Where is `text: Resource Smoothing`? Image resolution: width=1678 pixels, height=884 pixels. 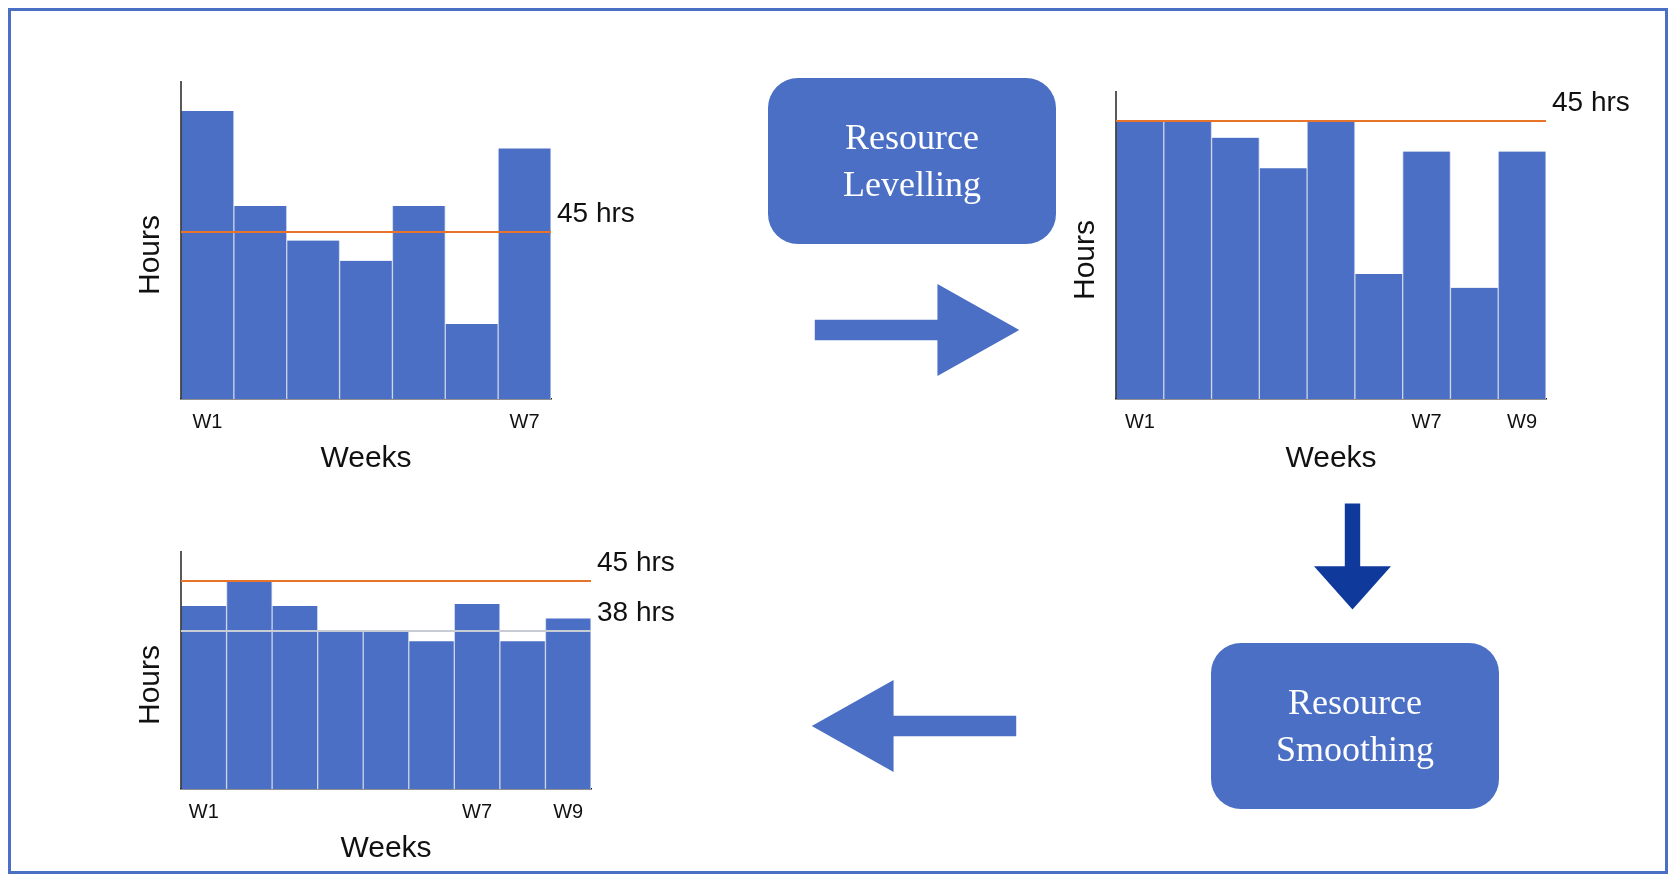
text: Resource Smoothing is located at coordinates (1355, 726).